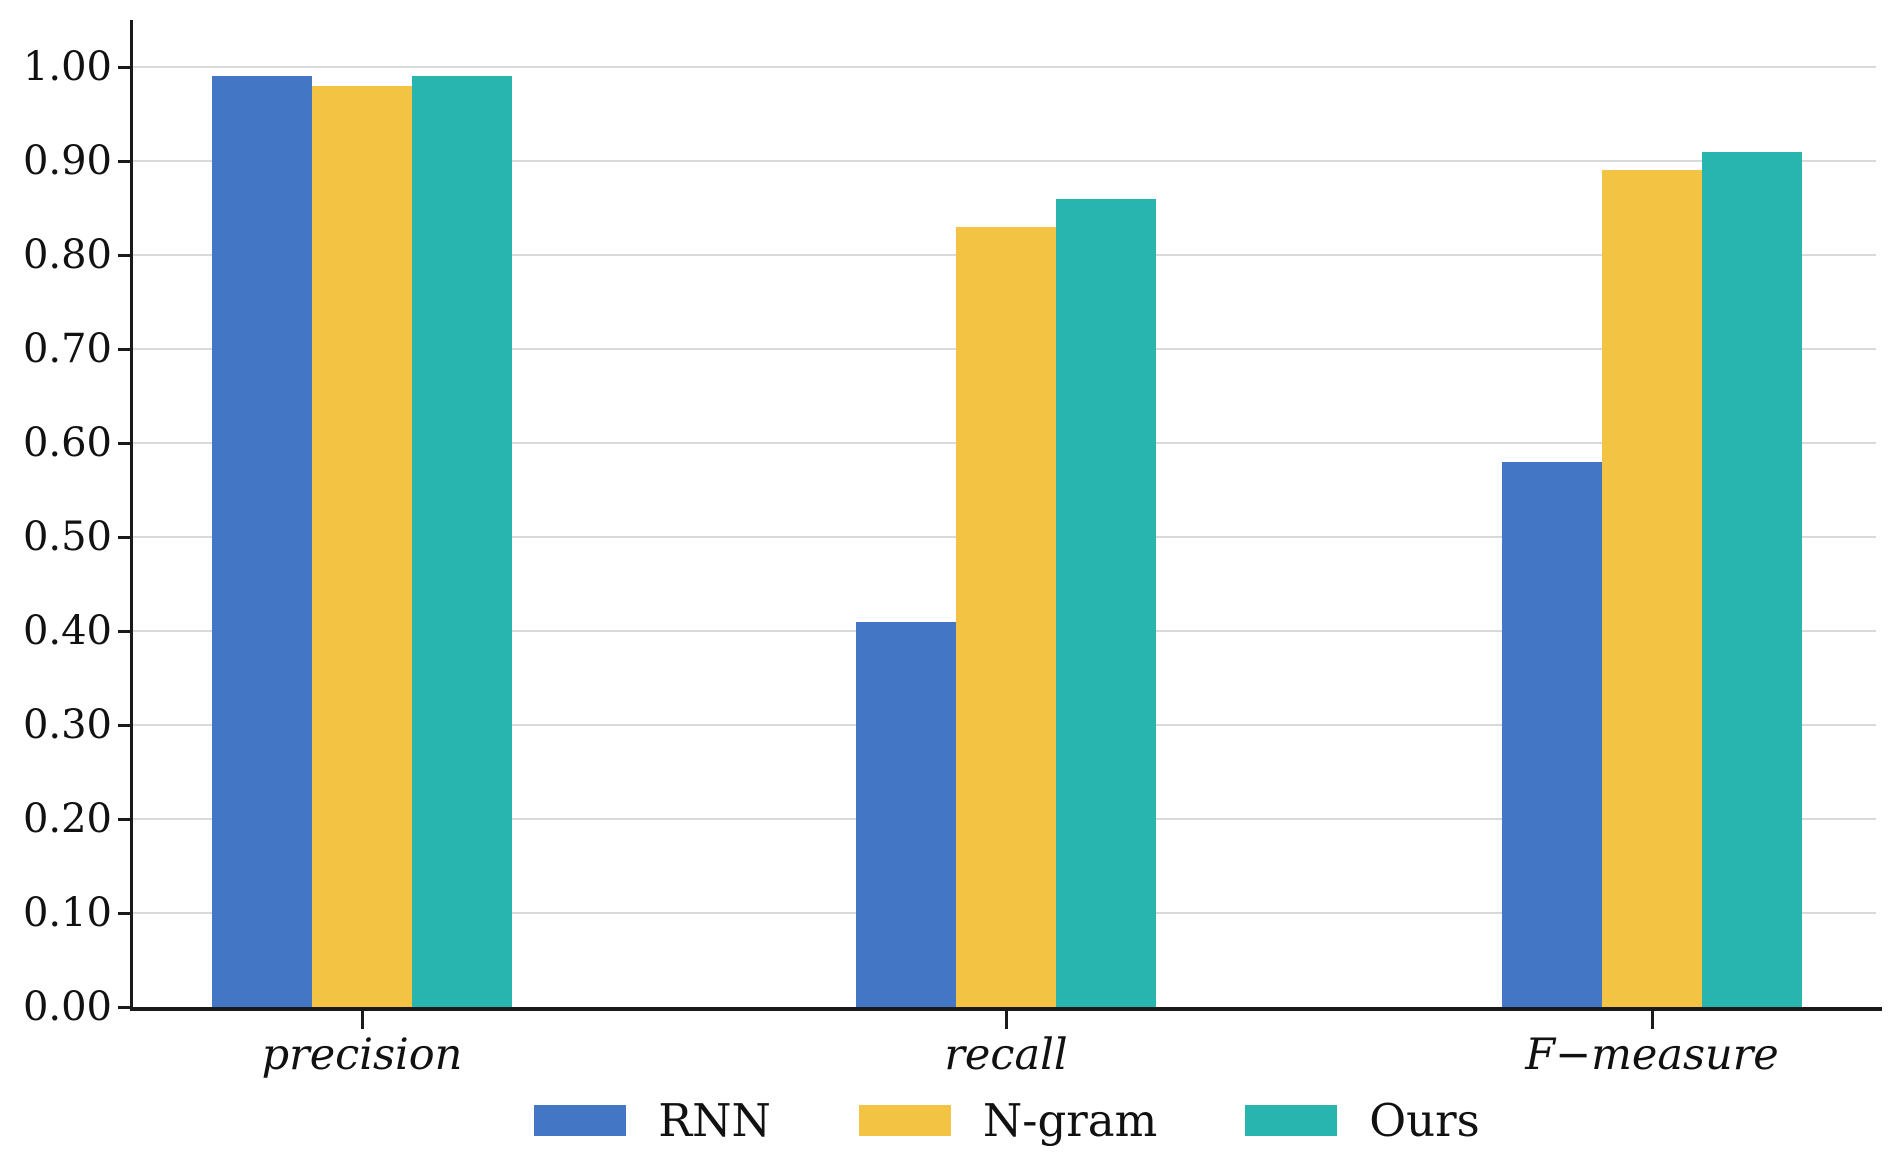 The image size is (1901, 1172). Describe the element at coordinates (67, 255) in the screenshot. I see `y-axis-tick-label: 0.80` at that location.